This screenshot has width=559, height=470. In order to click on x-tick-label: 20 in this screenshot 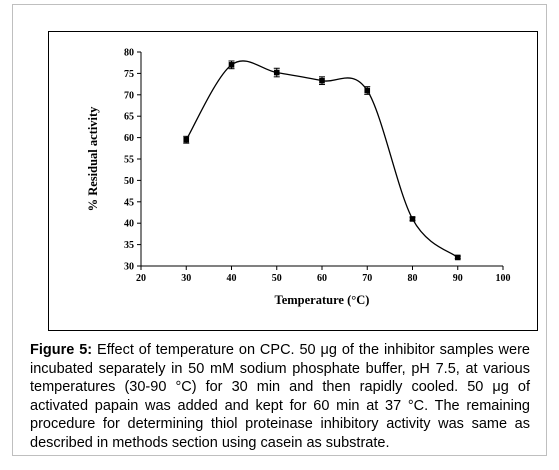, I will do `click(141, 278)`.